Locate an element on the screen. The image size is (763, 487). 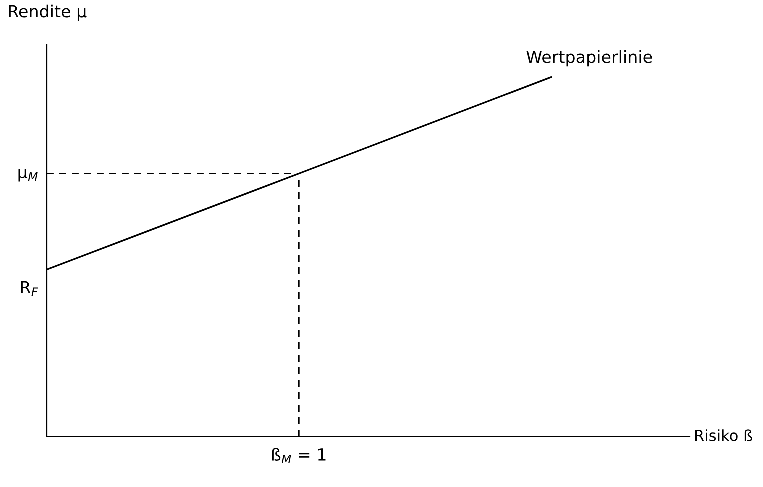
ref-line-label: μ$_{M}$ is located at coordinates (28, 175).